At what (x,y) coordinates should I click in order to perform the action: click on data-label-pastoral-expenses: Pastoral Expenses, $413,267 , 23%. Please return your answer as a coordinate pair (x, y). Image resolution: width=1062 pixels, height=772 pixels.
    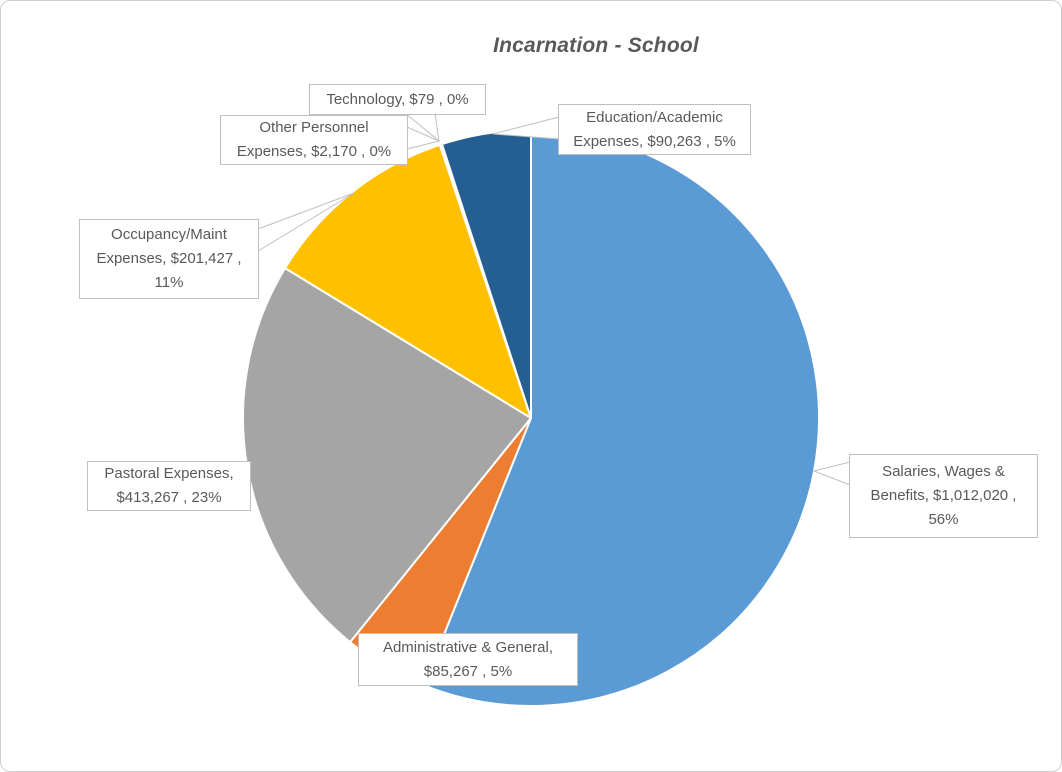
    Looking at the image, I should click on (169, 486).